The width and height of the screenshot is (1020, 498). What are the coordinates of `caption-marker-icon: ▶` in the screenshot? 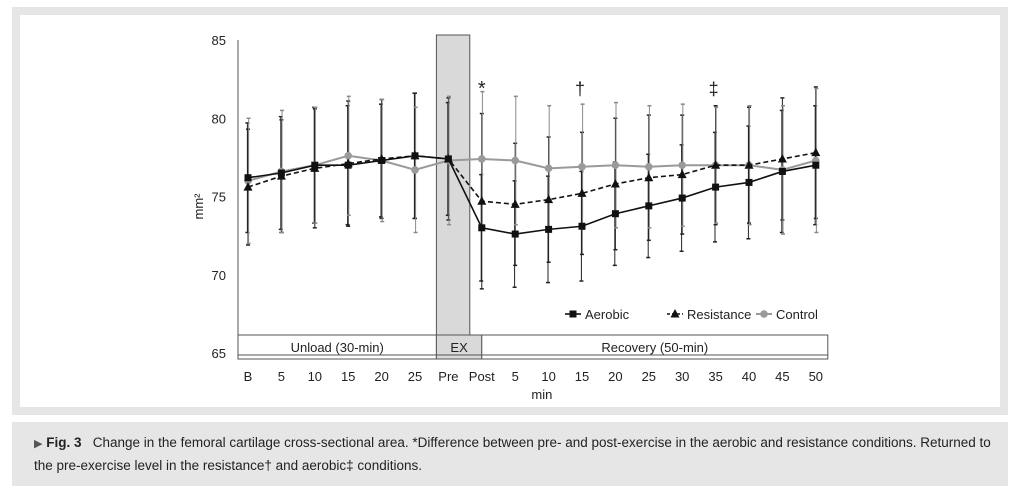 It's located at (38, 444).